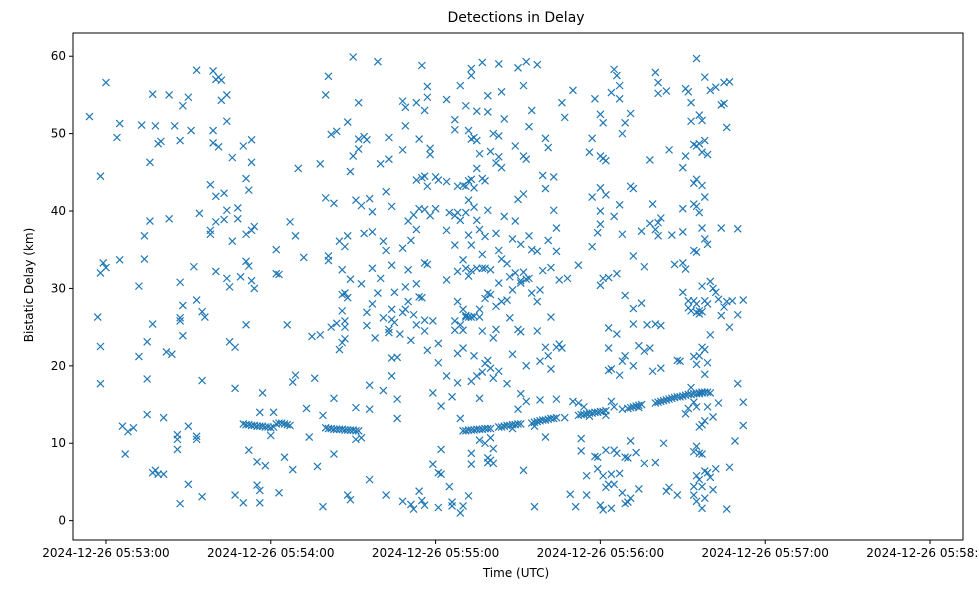 The height and width of the screenshot is (590, 979). Describe the element at coordinates (58, 56) in the screenshot. I see `y-tick-label: 60` at that location.